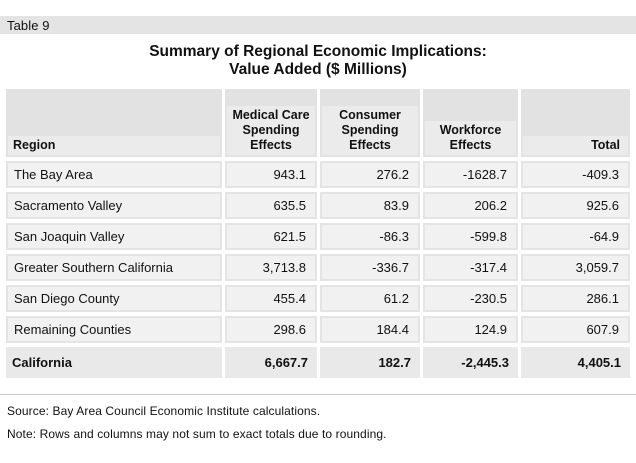 This screenshot has width=636, height=463. What do you see at coordinates (370, 205) in the screenshot?
I see `row-value-cell: 83.9` at bounding box center [370, 205].